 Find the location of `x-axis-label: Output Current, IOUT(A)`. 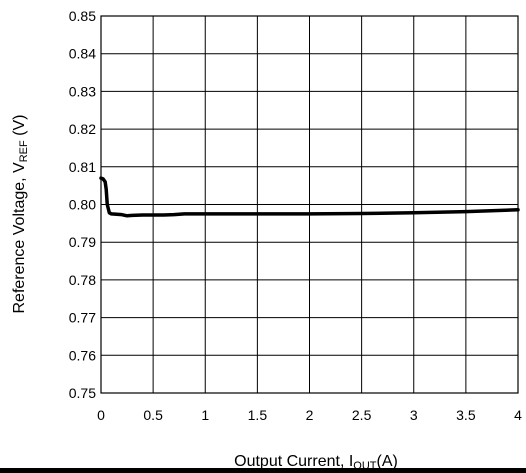

x-axis-label: Output Current, IOUT(A) is located at coordinates (316, 462).